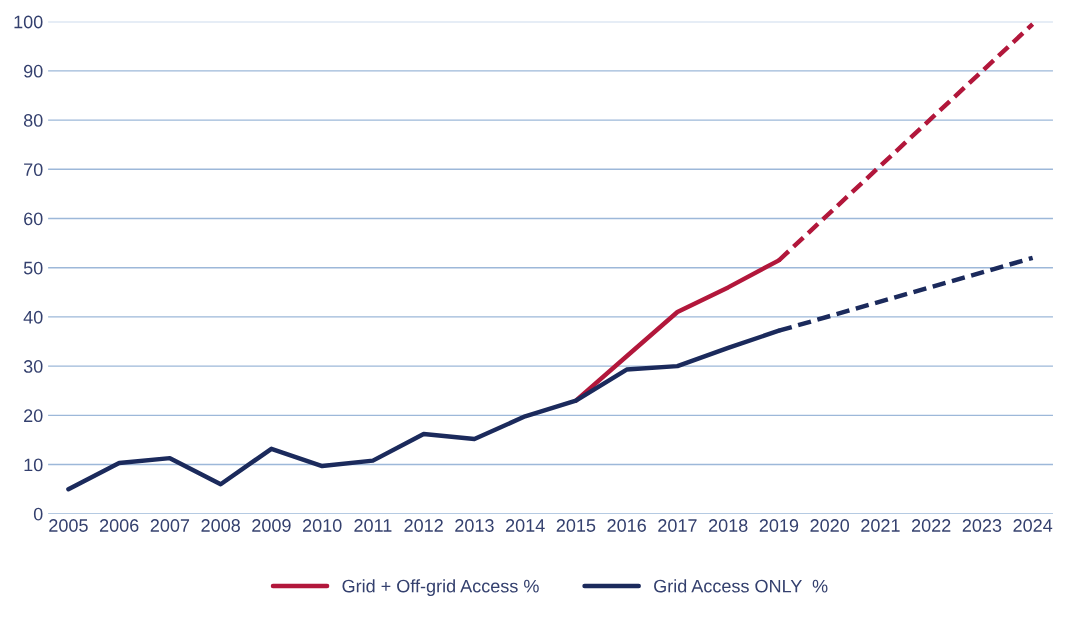 This screenshot has height=619, width=1069. What do you see at coordinates (576, 525) in the screenshot?
I see `x-tick-label: 2015` at bounding box center [576, 525].